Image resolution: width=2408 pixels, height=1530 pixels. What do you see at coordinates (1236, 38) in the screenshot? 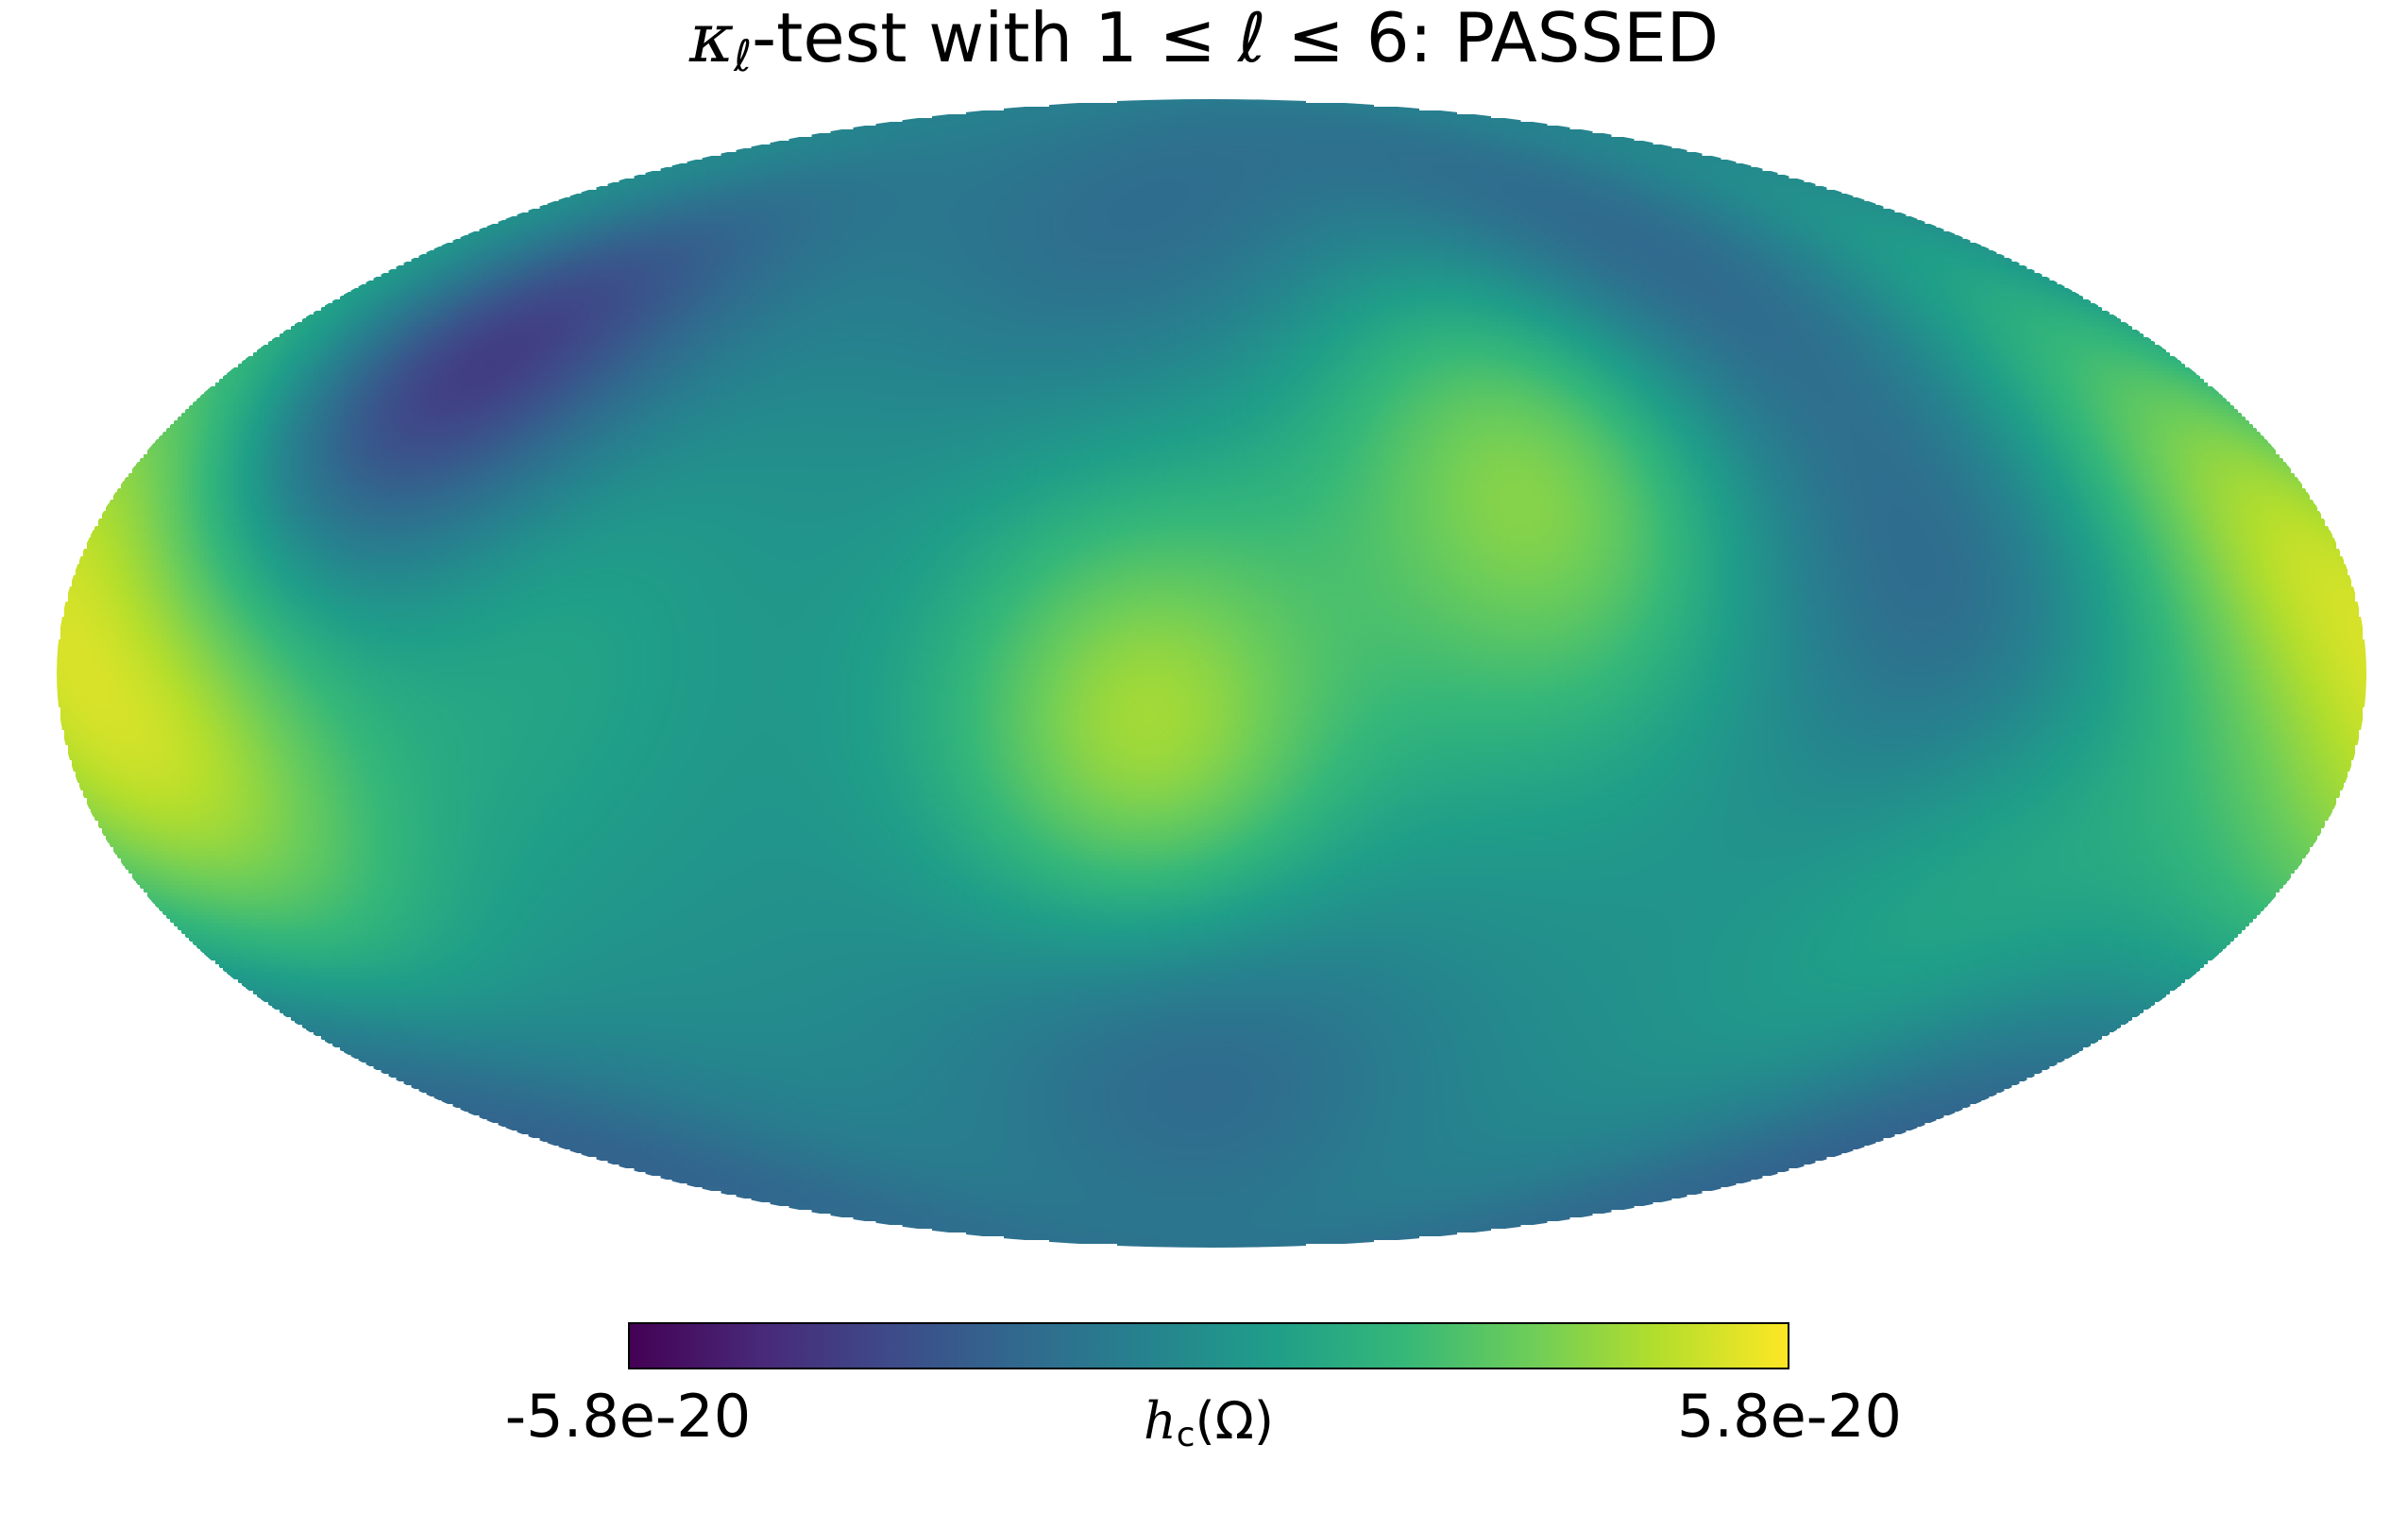
I see `title-text: -test with 1 ≤ ℓ ≤ 6: PASSED` at bounding box center [1236, 38].